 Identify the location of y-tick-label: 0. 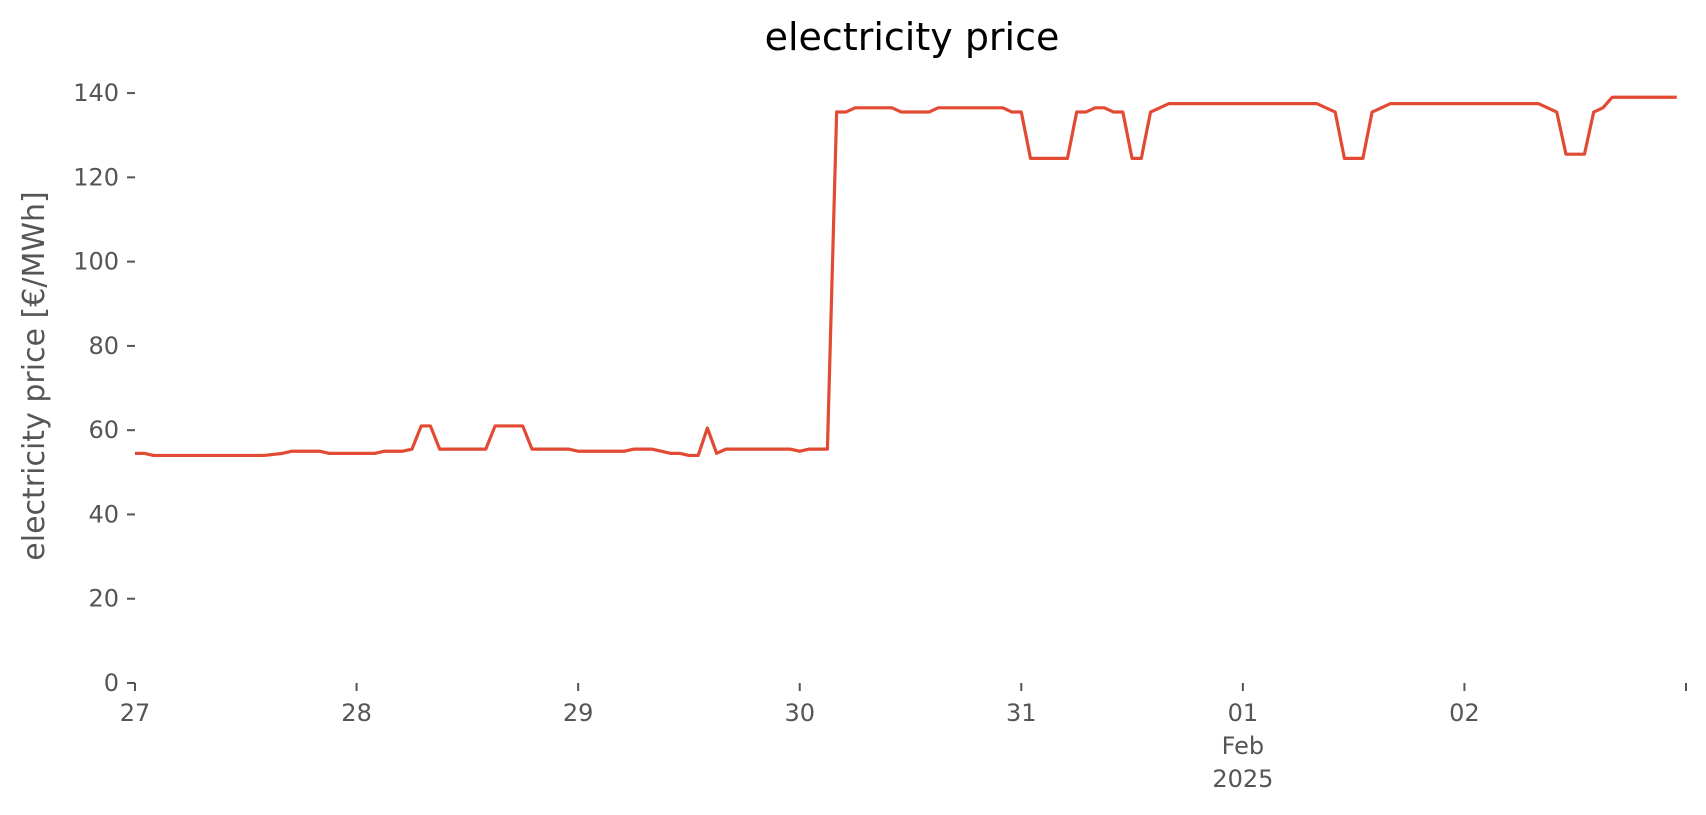
(111, 683).